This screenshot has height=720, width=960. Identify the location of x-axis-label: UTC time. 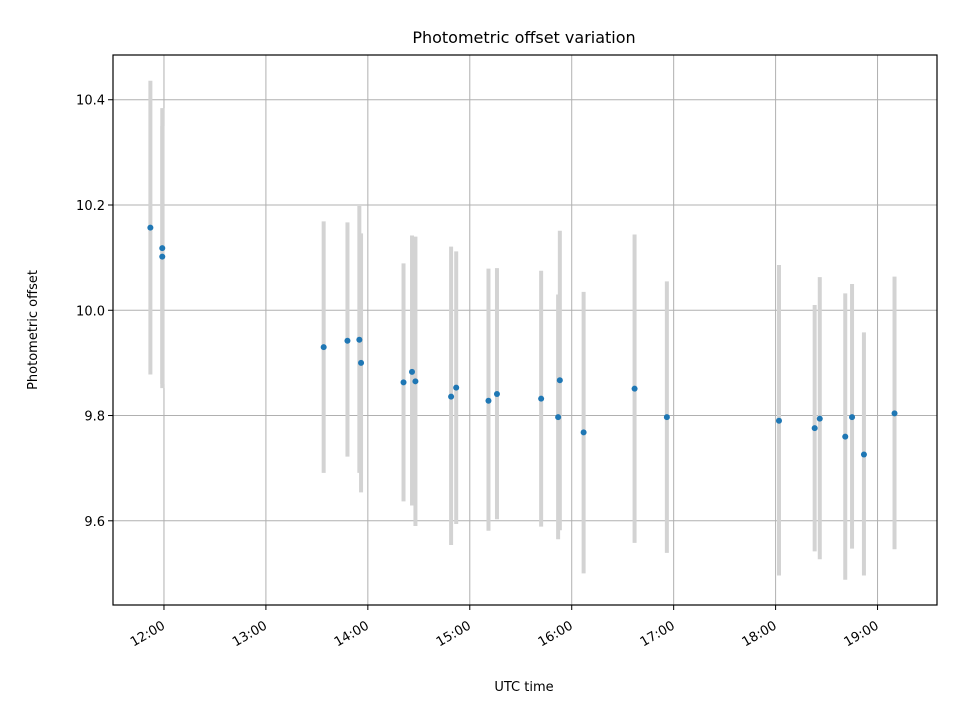
(523, 687).